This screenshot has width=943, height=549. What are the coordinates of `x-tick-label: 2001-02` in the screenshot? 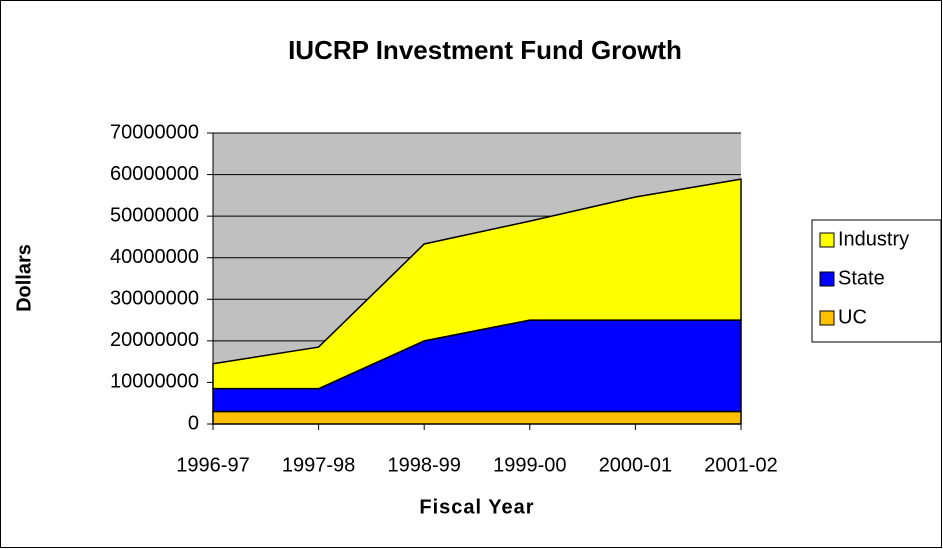 It's located at (740, 465).